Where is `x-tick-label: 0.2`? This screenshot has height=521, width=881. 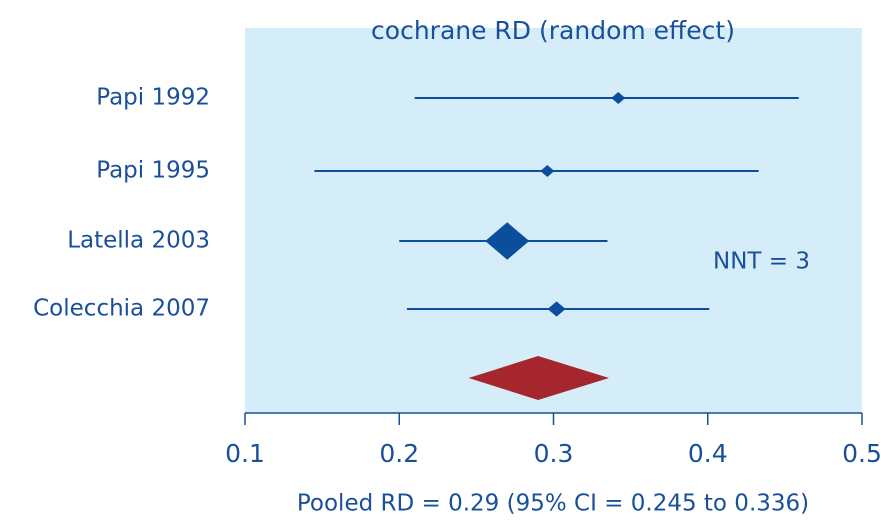 x-tick-label: 0.2 is located at coordinates (399, 453).